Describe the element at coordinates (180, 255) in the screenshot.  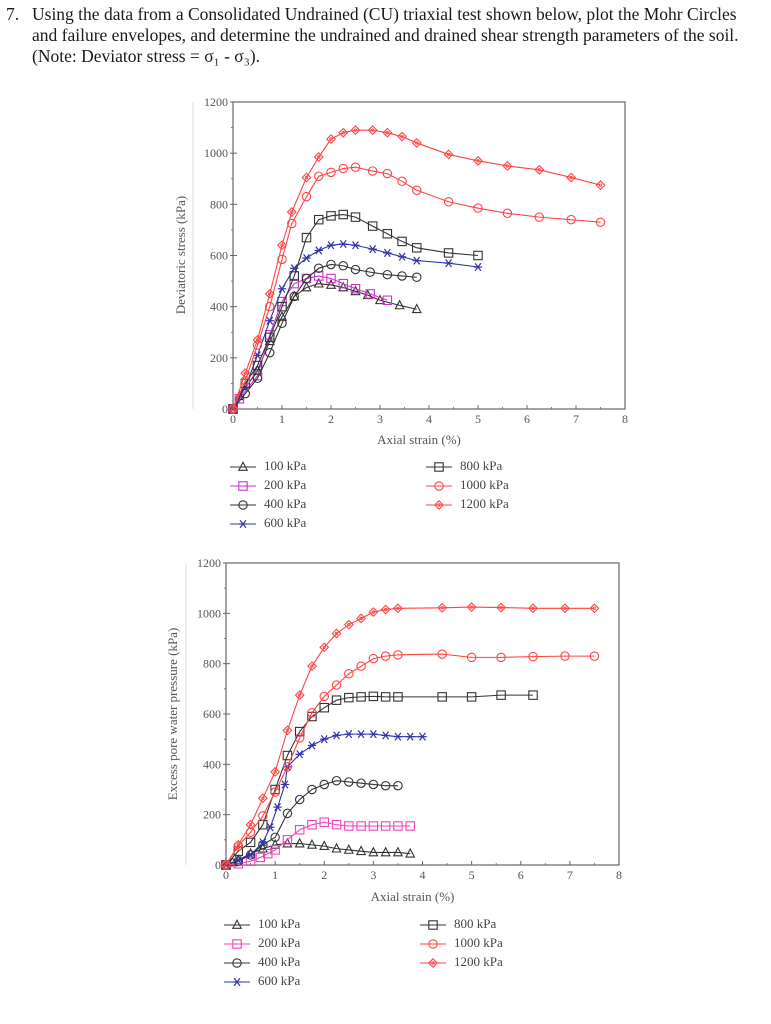
I see `y-axis-label: Deviatoric stress (kPa)` at that location.